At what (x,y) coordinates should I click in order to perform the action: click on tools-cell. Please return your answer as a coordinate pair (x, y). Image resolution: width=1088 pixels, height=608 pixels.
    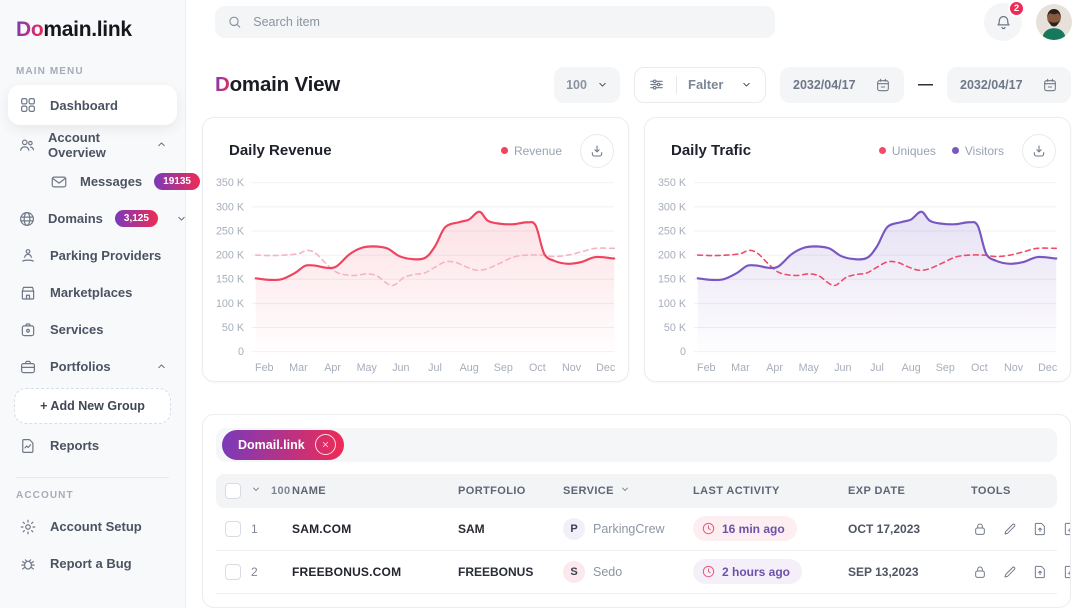
    Looking at the image, I should click on (1020, 529).